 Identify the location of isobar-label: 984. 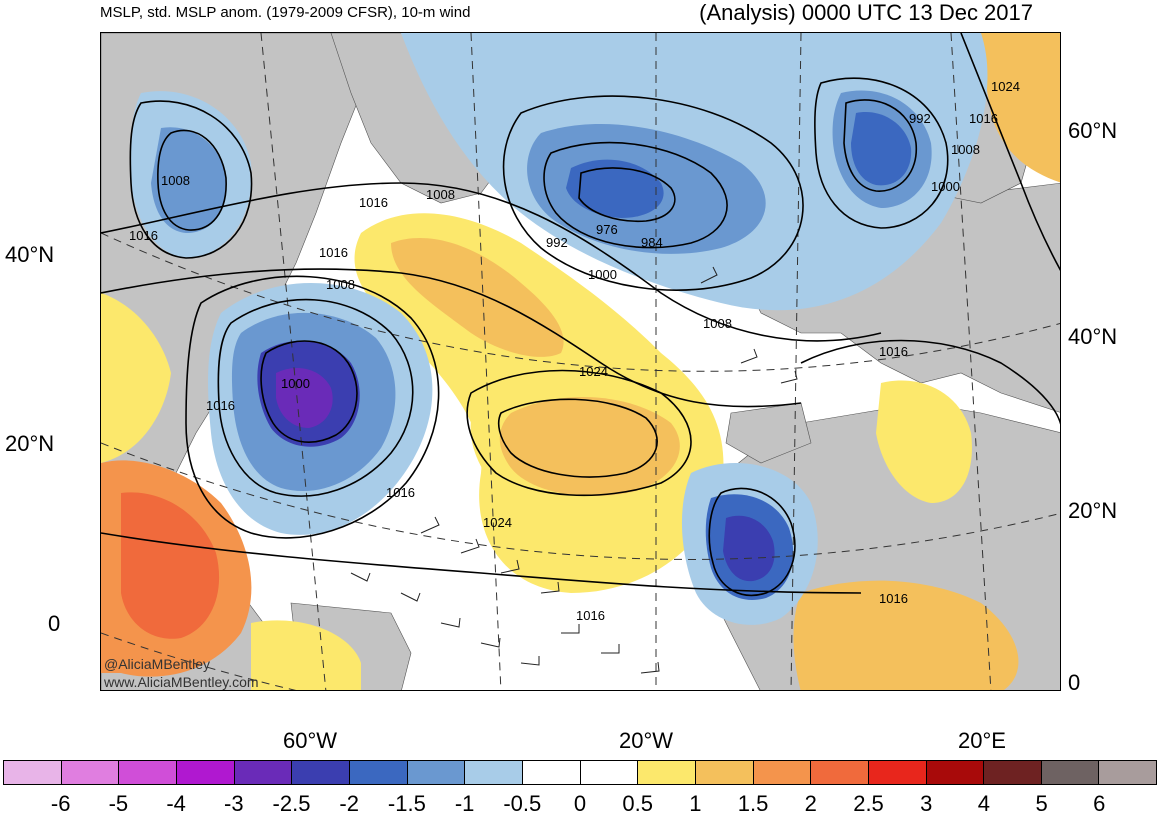
(652, 242).